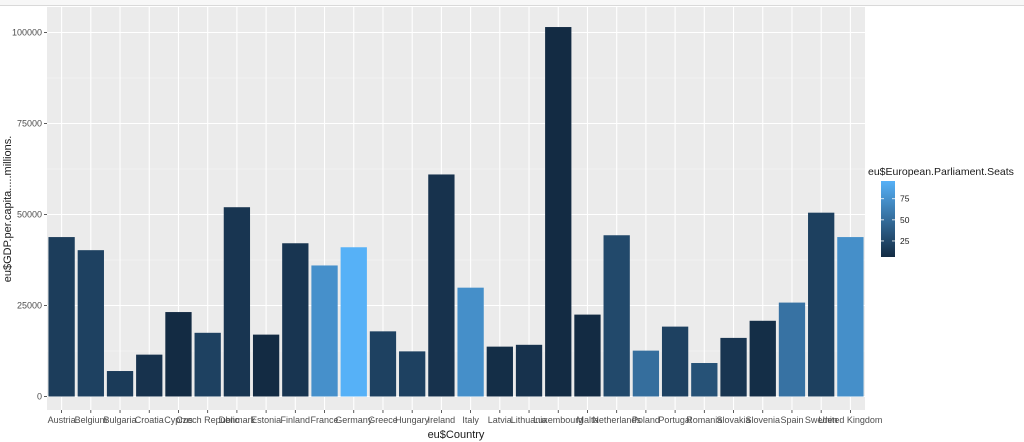 The width and height of the screenshot is (1024, 442). What do you see at coordinates (324, 331) in the screenshot?
I see `bar-france` at bounding box center [324, 331].